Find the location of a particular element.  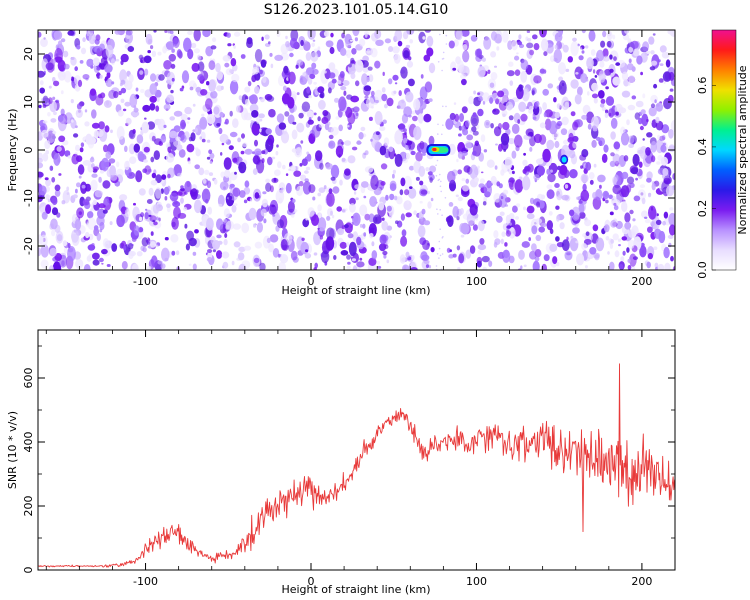

spectrogram-y-tick-label: -20 is located at coordinates (28, 246).